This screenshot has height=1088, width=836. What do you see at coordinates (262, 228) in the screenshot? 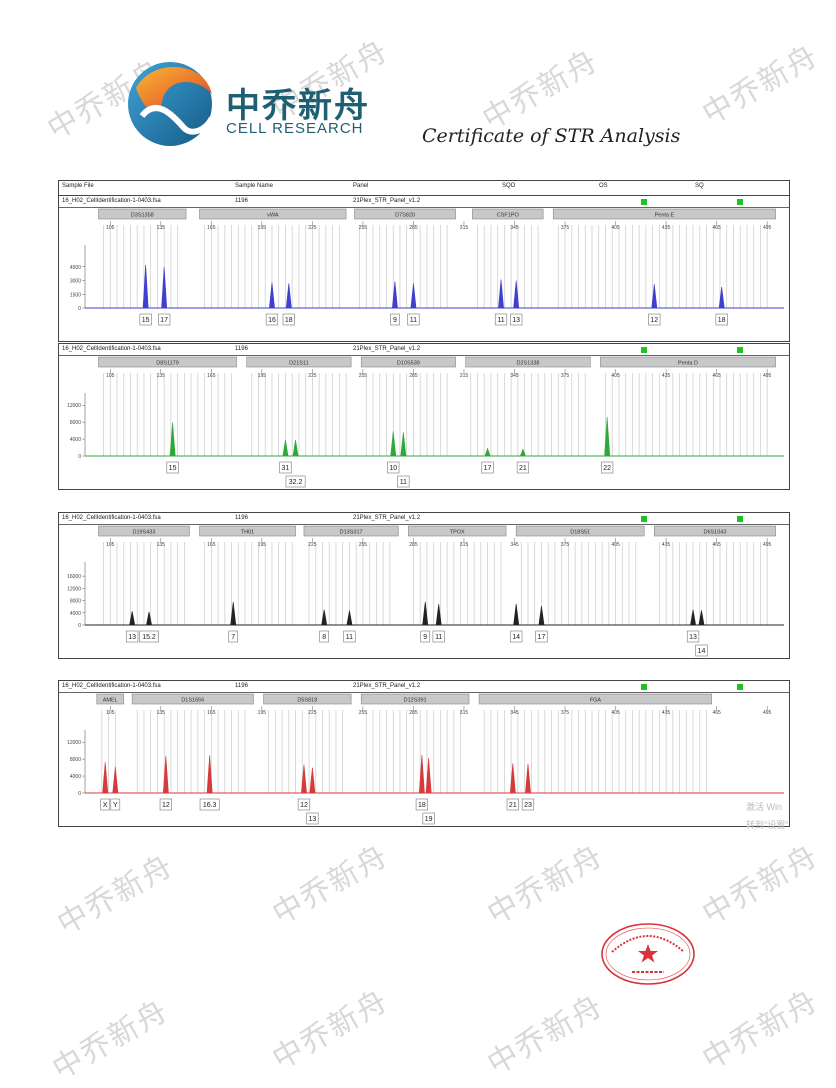
I see `size-tick-label: 195` at bounding box center [262, 228].